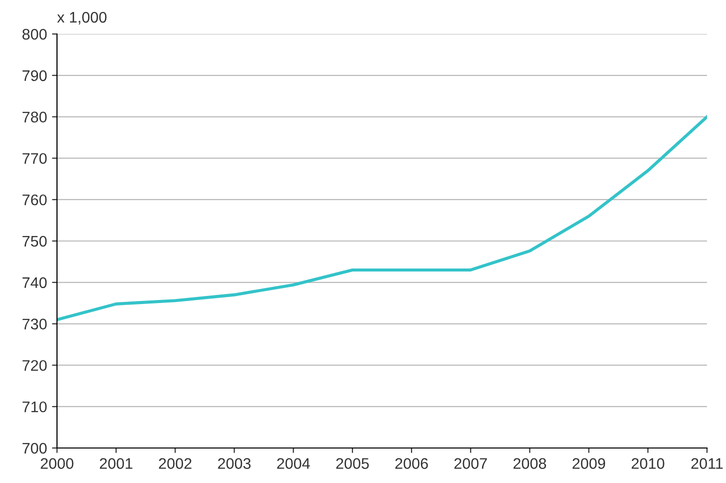 This screenshot has width=726, height=483. What do you see at coordinates (34, 365) in the screenshot?
I see `y-tick-label: 720` at bounding box center [34, 365].